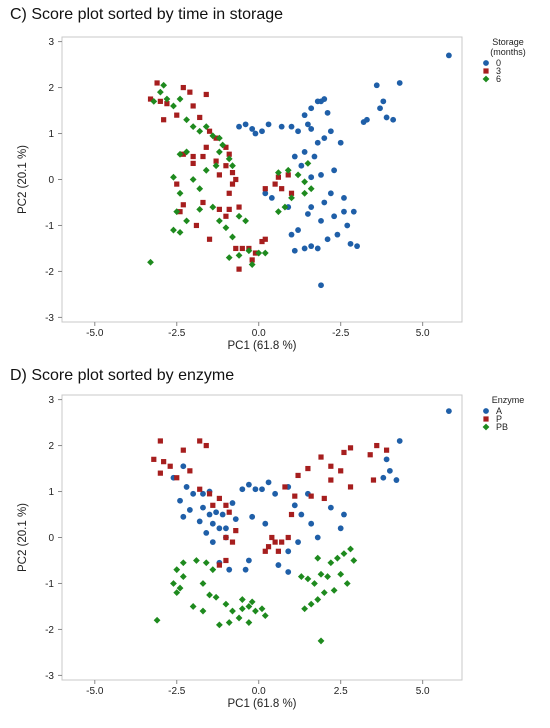 Image resolution: width=550 pixels, height=728 pixels. Describe the element at coordinates (122, 375) in the screenshot. I see `chart-d-title: D) Score plot sorted by enzyme` at that location.